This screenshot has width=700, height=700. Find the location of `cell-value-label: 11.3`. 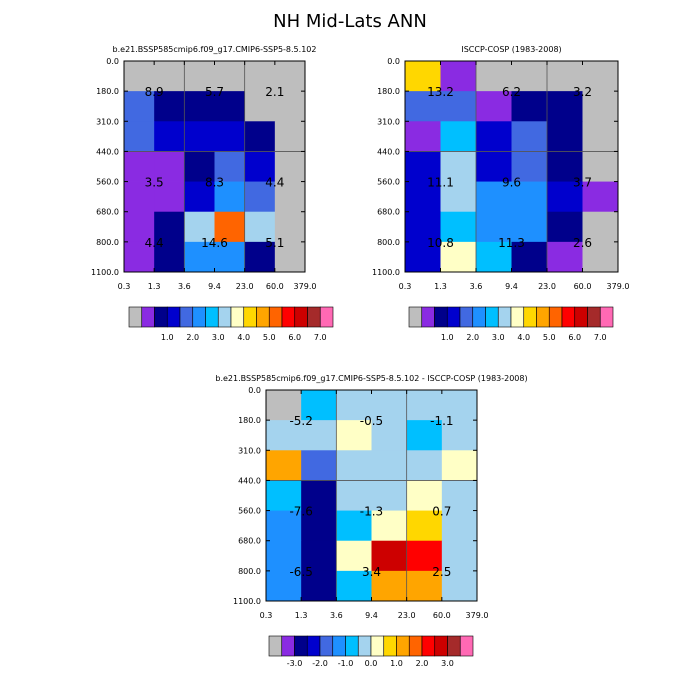

cell-value-label: 11.3 is located at coordinates (511, 243).